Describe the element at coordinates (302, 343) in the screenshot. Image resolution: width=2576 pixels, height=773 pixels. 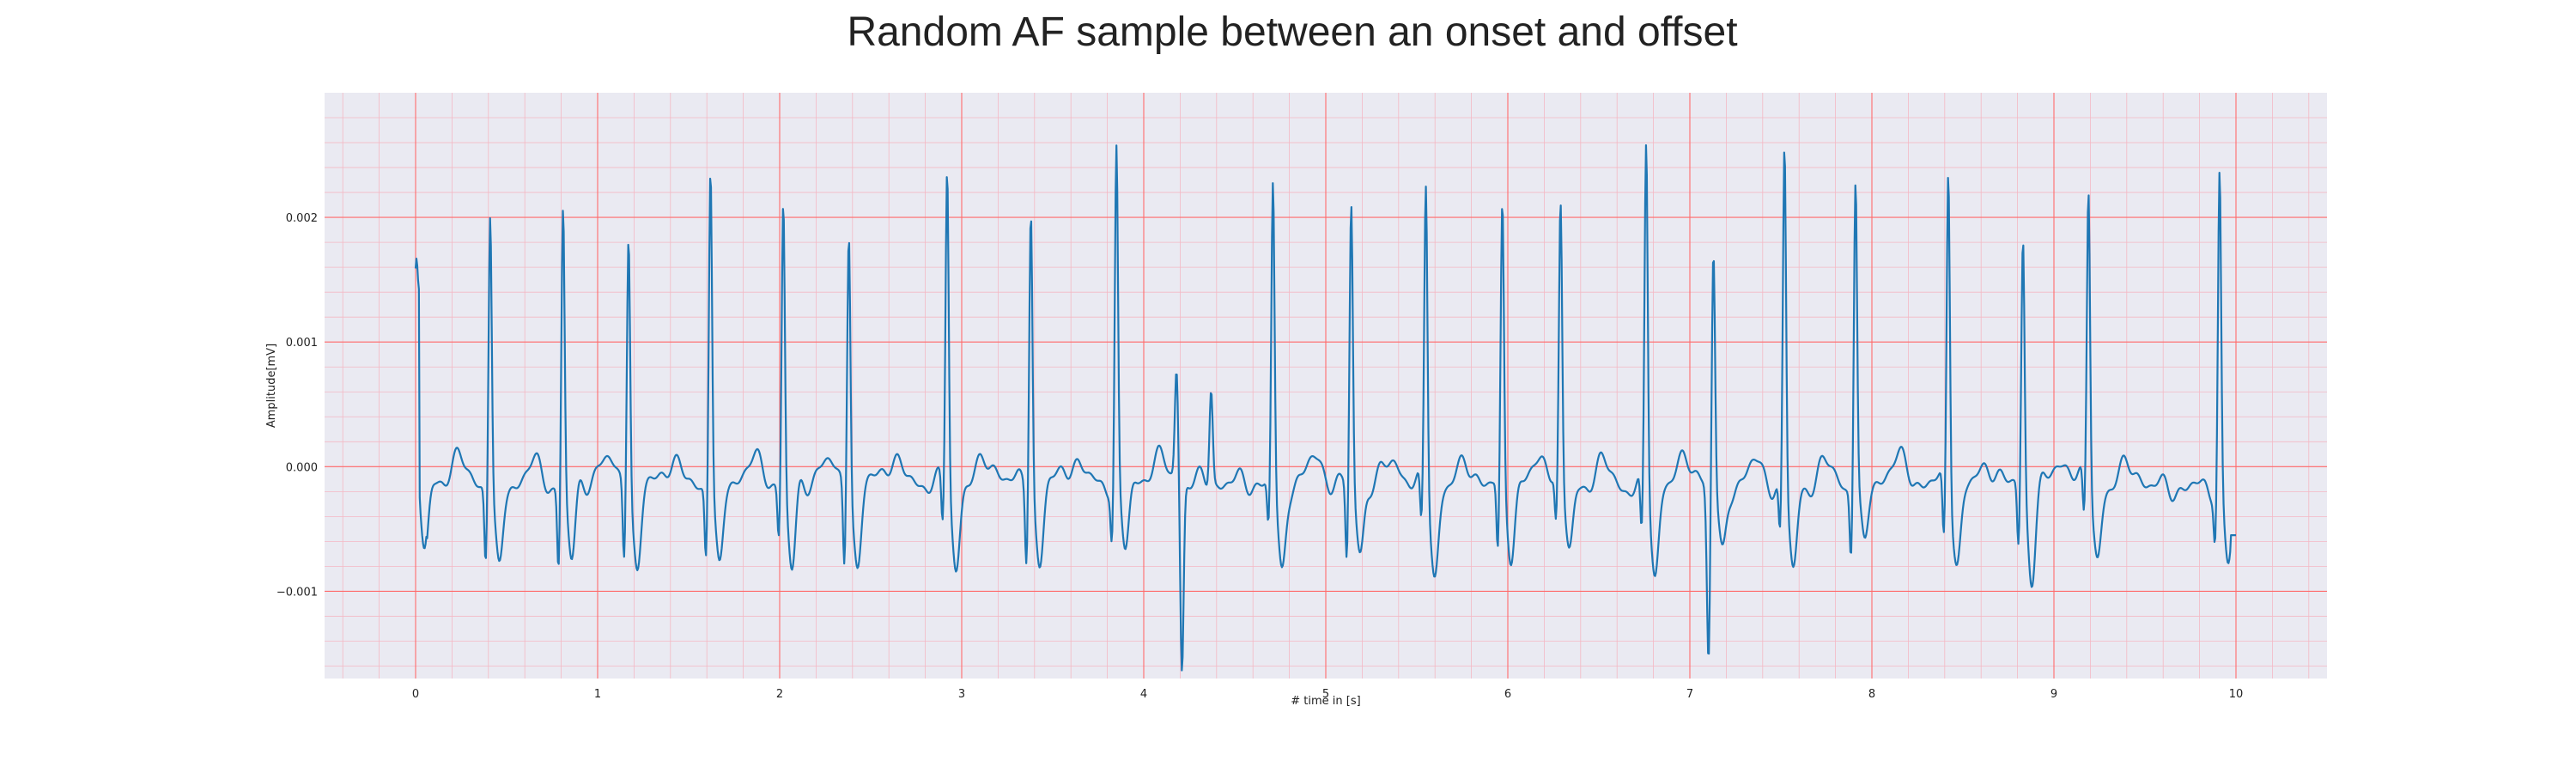
I see `y-tick-label: 0.001` at that location.